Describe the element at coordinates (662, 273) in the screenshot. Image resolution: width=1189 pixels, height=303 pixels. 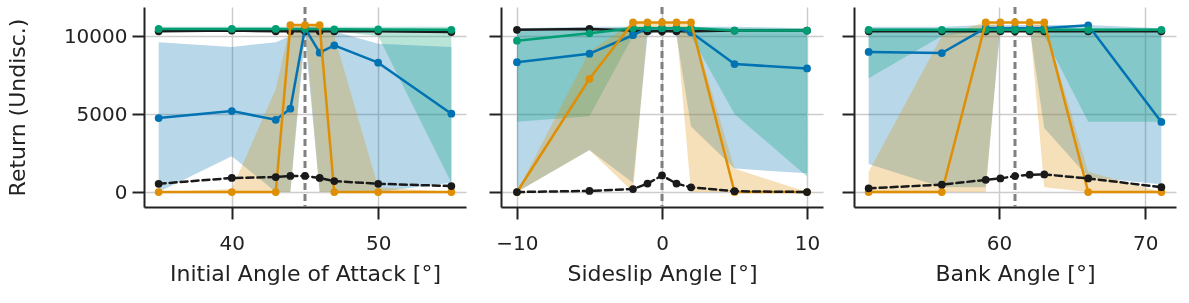
I see `x-axis-title: Sideslip Angle [°]` at that location.